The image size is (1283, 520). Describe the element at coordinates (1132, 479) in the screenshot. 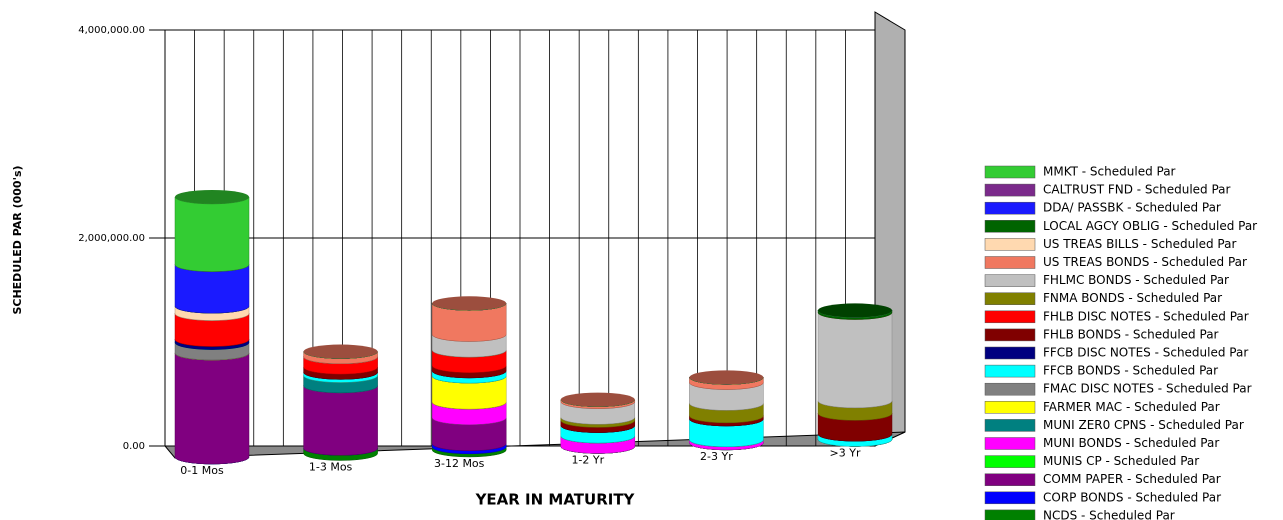

I see `legend-text: COMM PAPER - Scheduled Par` at that location.